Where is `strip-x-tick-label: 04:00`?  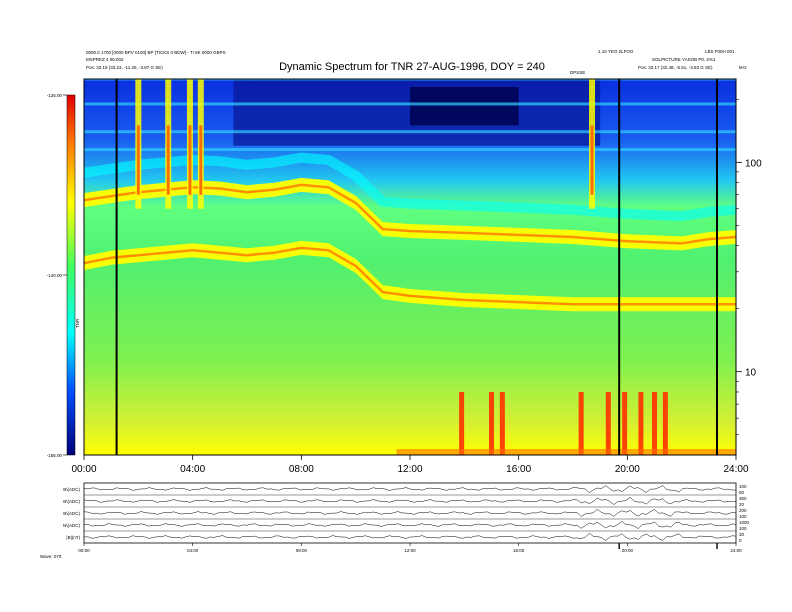 strip-x-tick-label: 04:00 is located at coordinates (193, 550).